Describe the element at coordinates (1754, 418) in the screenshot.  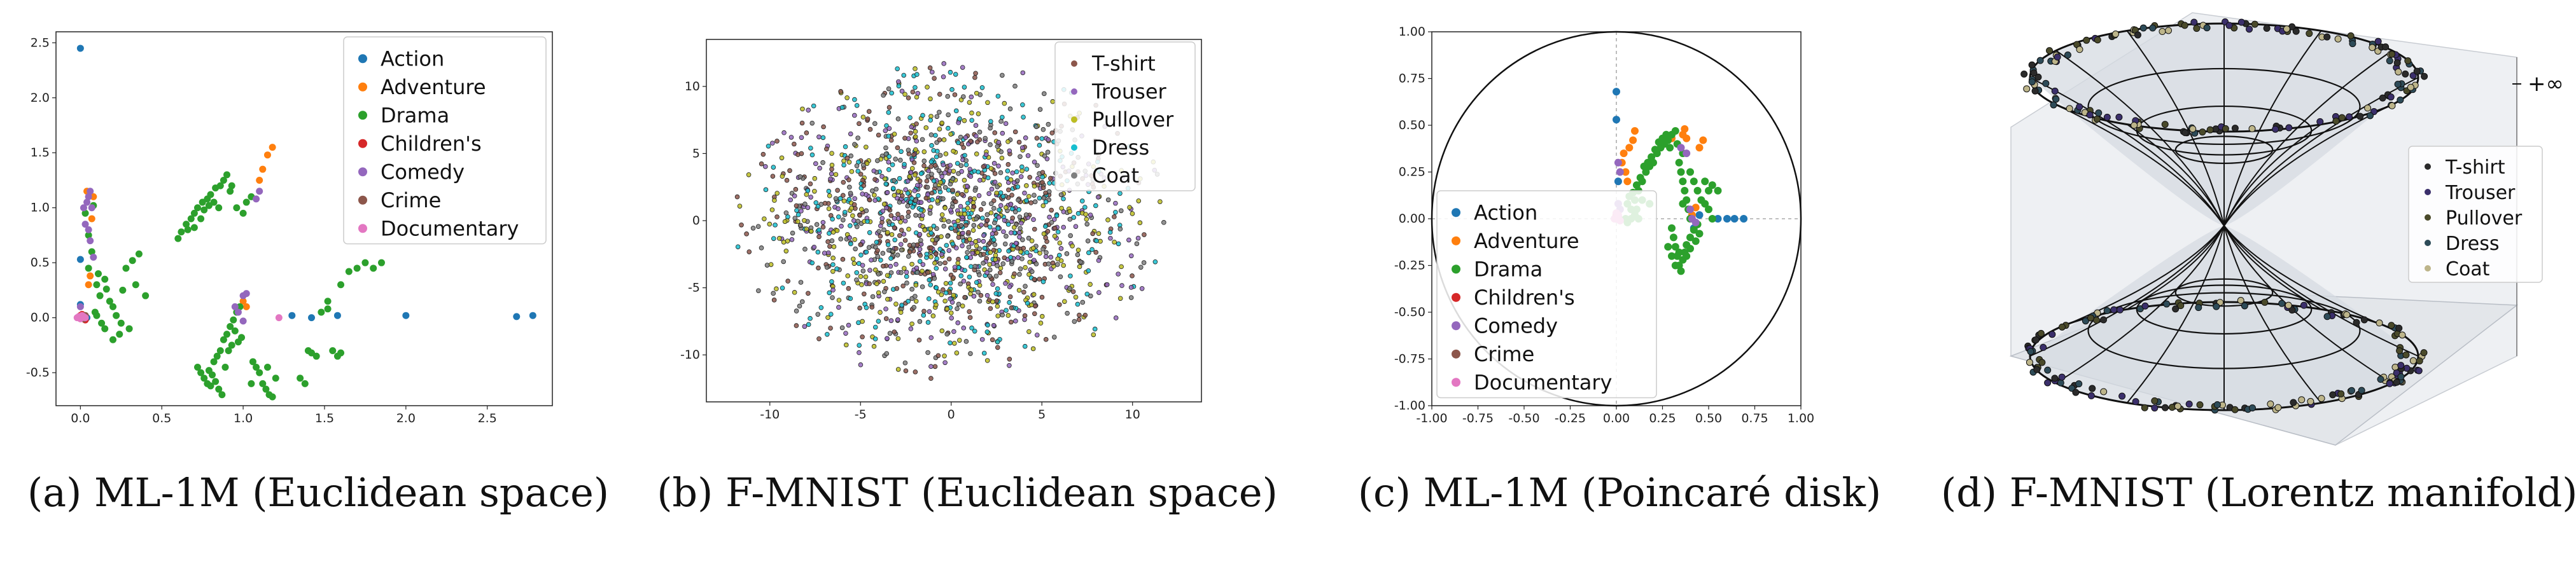
I see `x-tick-label: 0.75` at that location.